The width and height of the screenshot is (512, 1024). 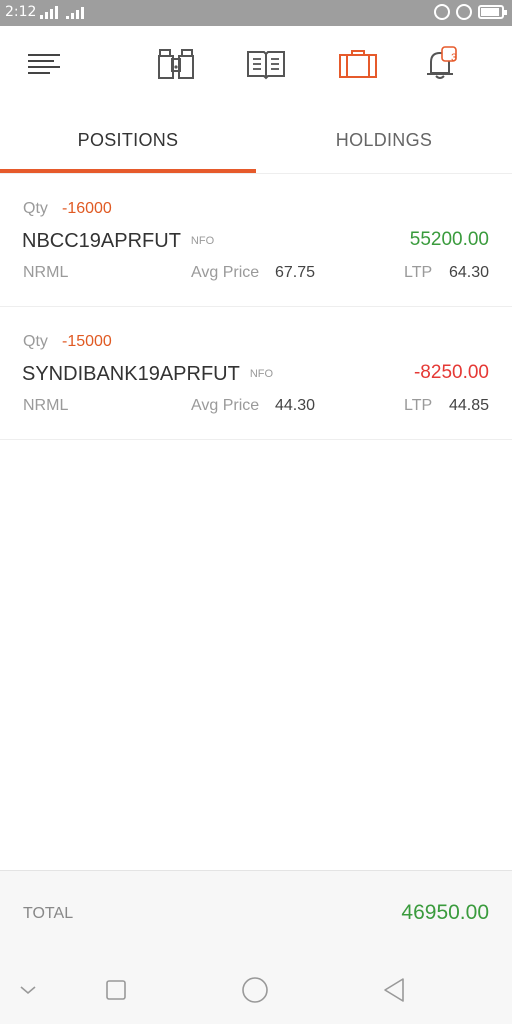 I want to click on notification-count-badge: 3, so click(x=454, y=58).